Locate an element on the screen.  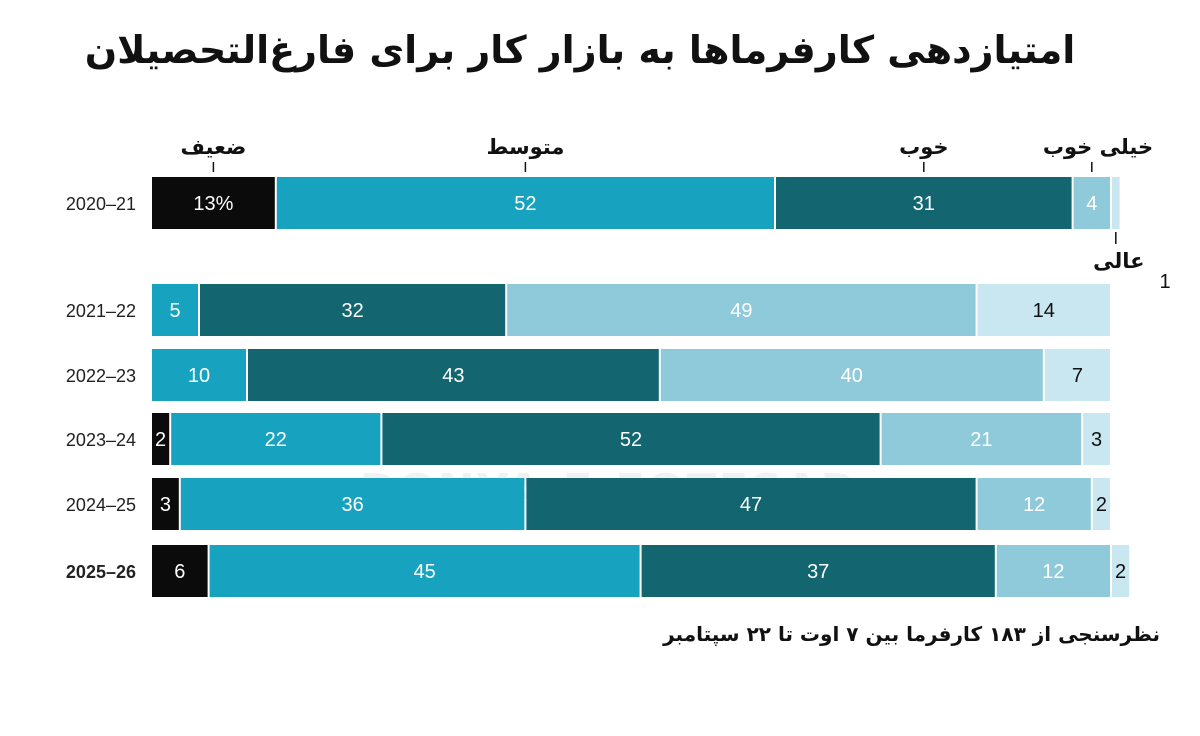
category-label: 2023–24 is located at coordinates (101, 440).